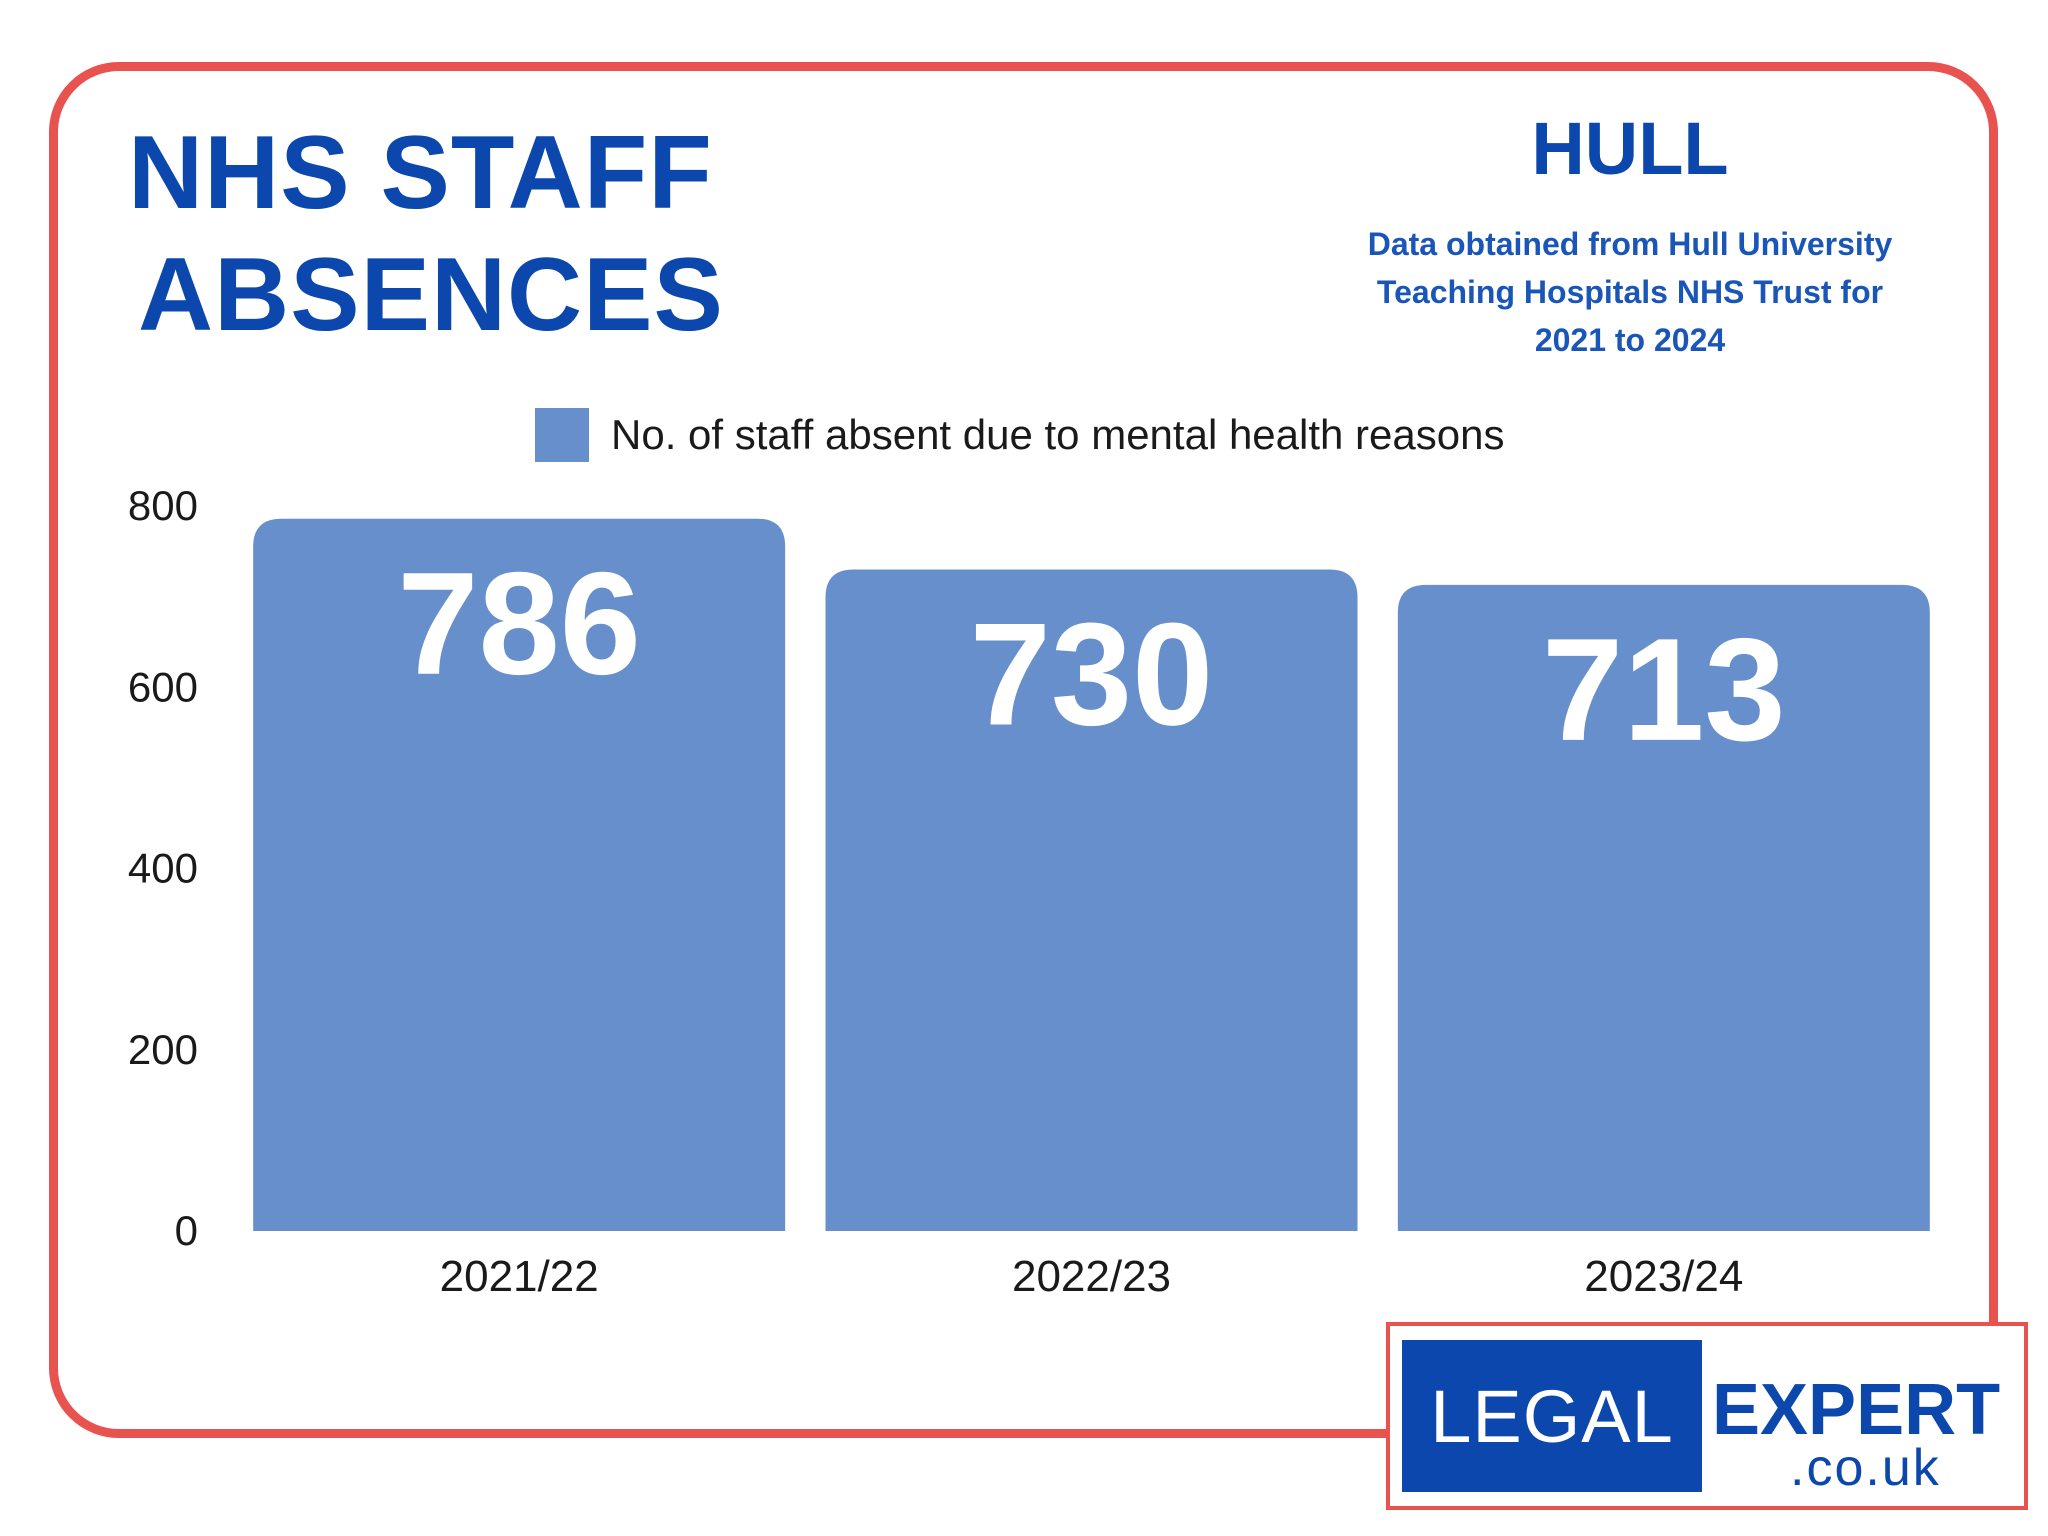 This screenshot has width=2048, height=1536. I want to click on y-tick-label: 400, so click(163, 868).